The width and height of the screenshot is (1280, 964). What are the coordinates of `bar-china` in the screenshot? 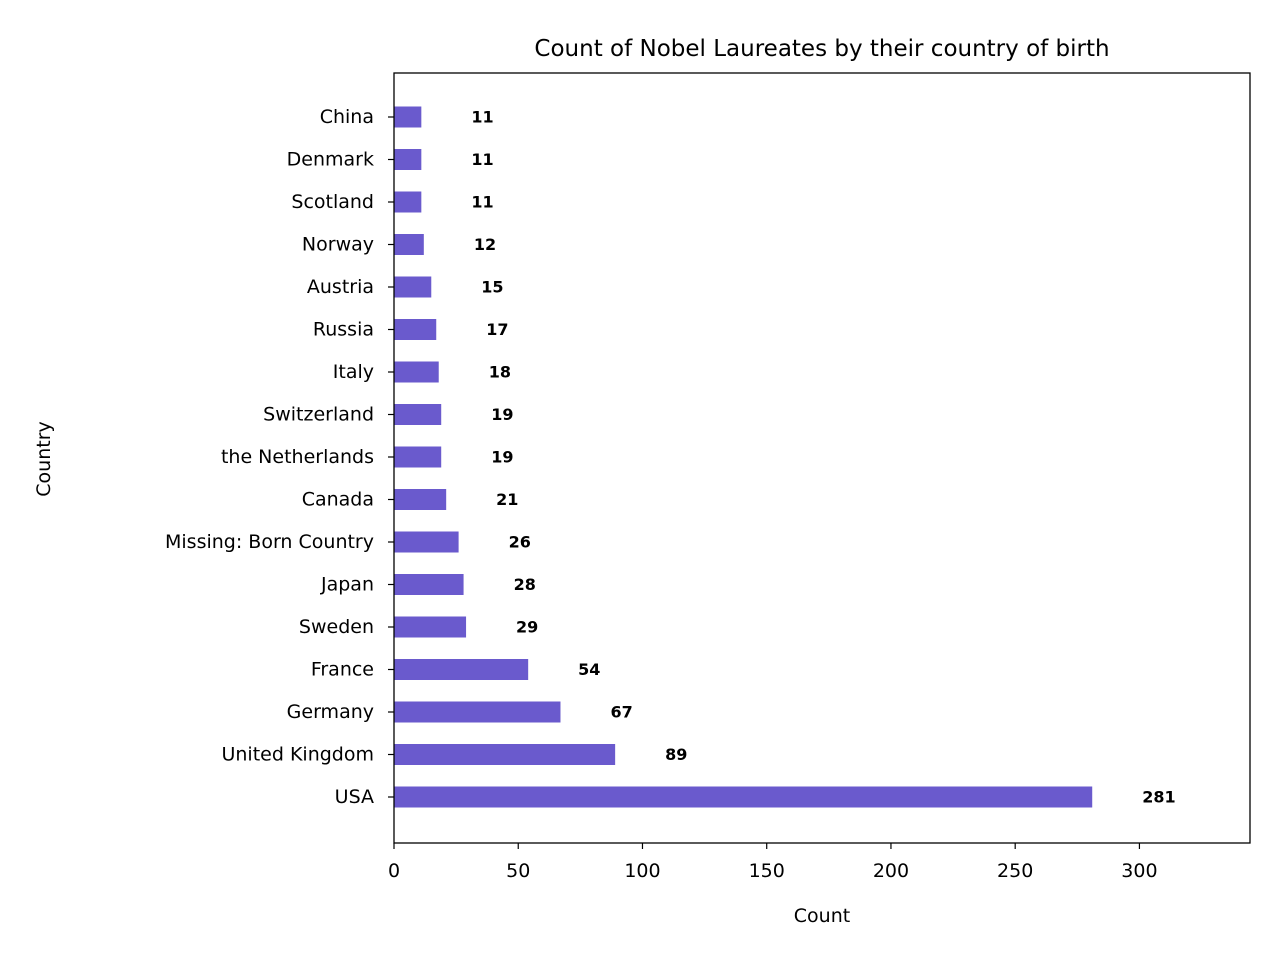 It's located at (408, 117).